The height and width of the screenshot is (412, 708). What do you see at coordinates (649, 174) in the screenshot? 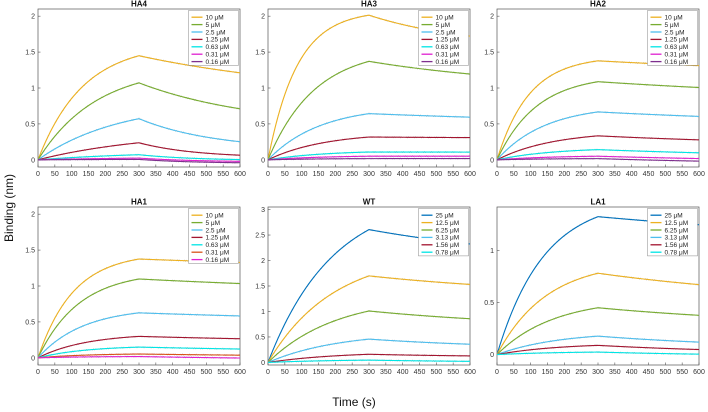
I see `x-tick-label: 450` at bounding box center [649, 174].